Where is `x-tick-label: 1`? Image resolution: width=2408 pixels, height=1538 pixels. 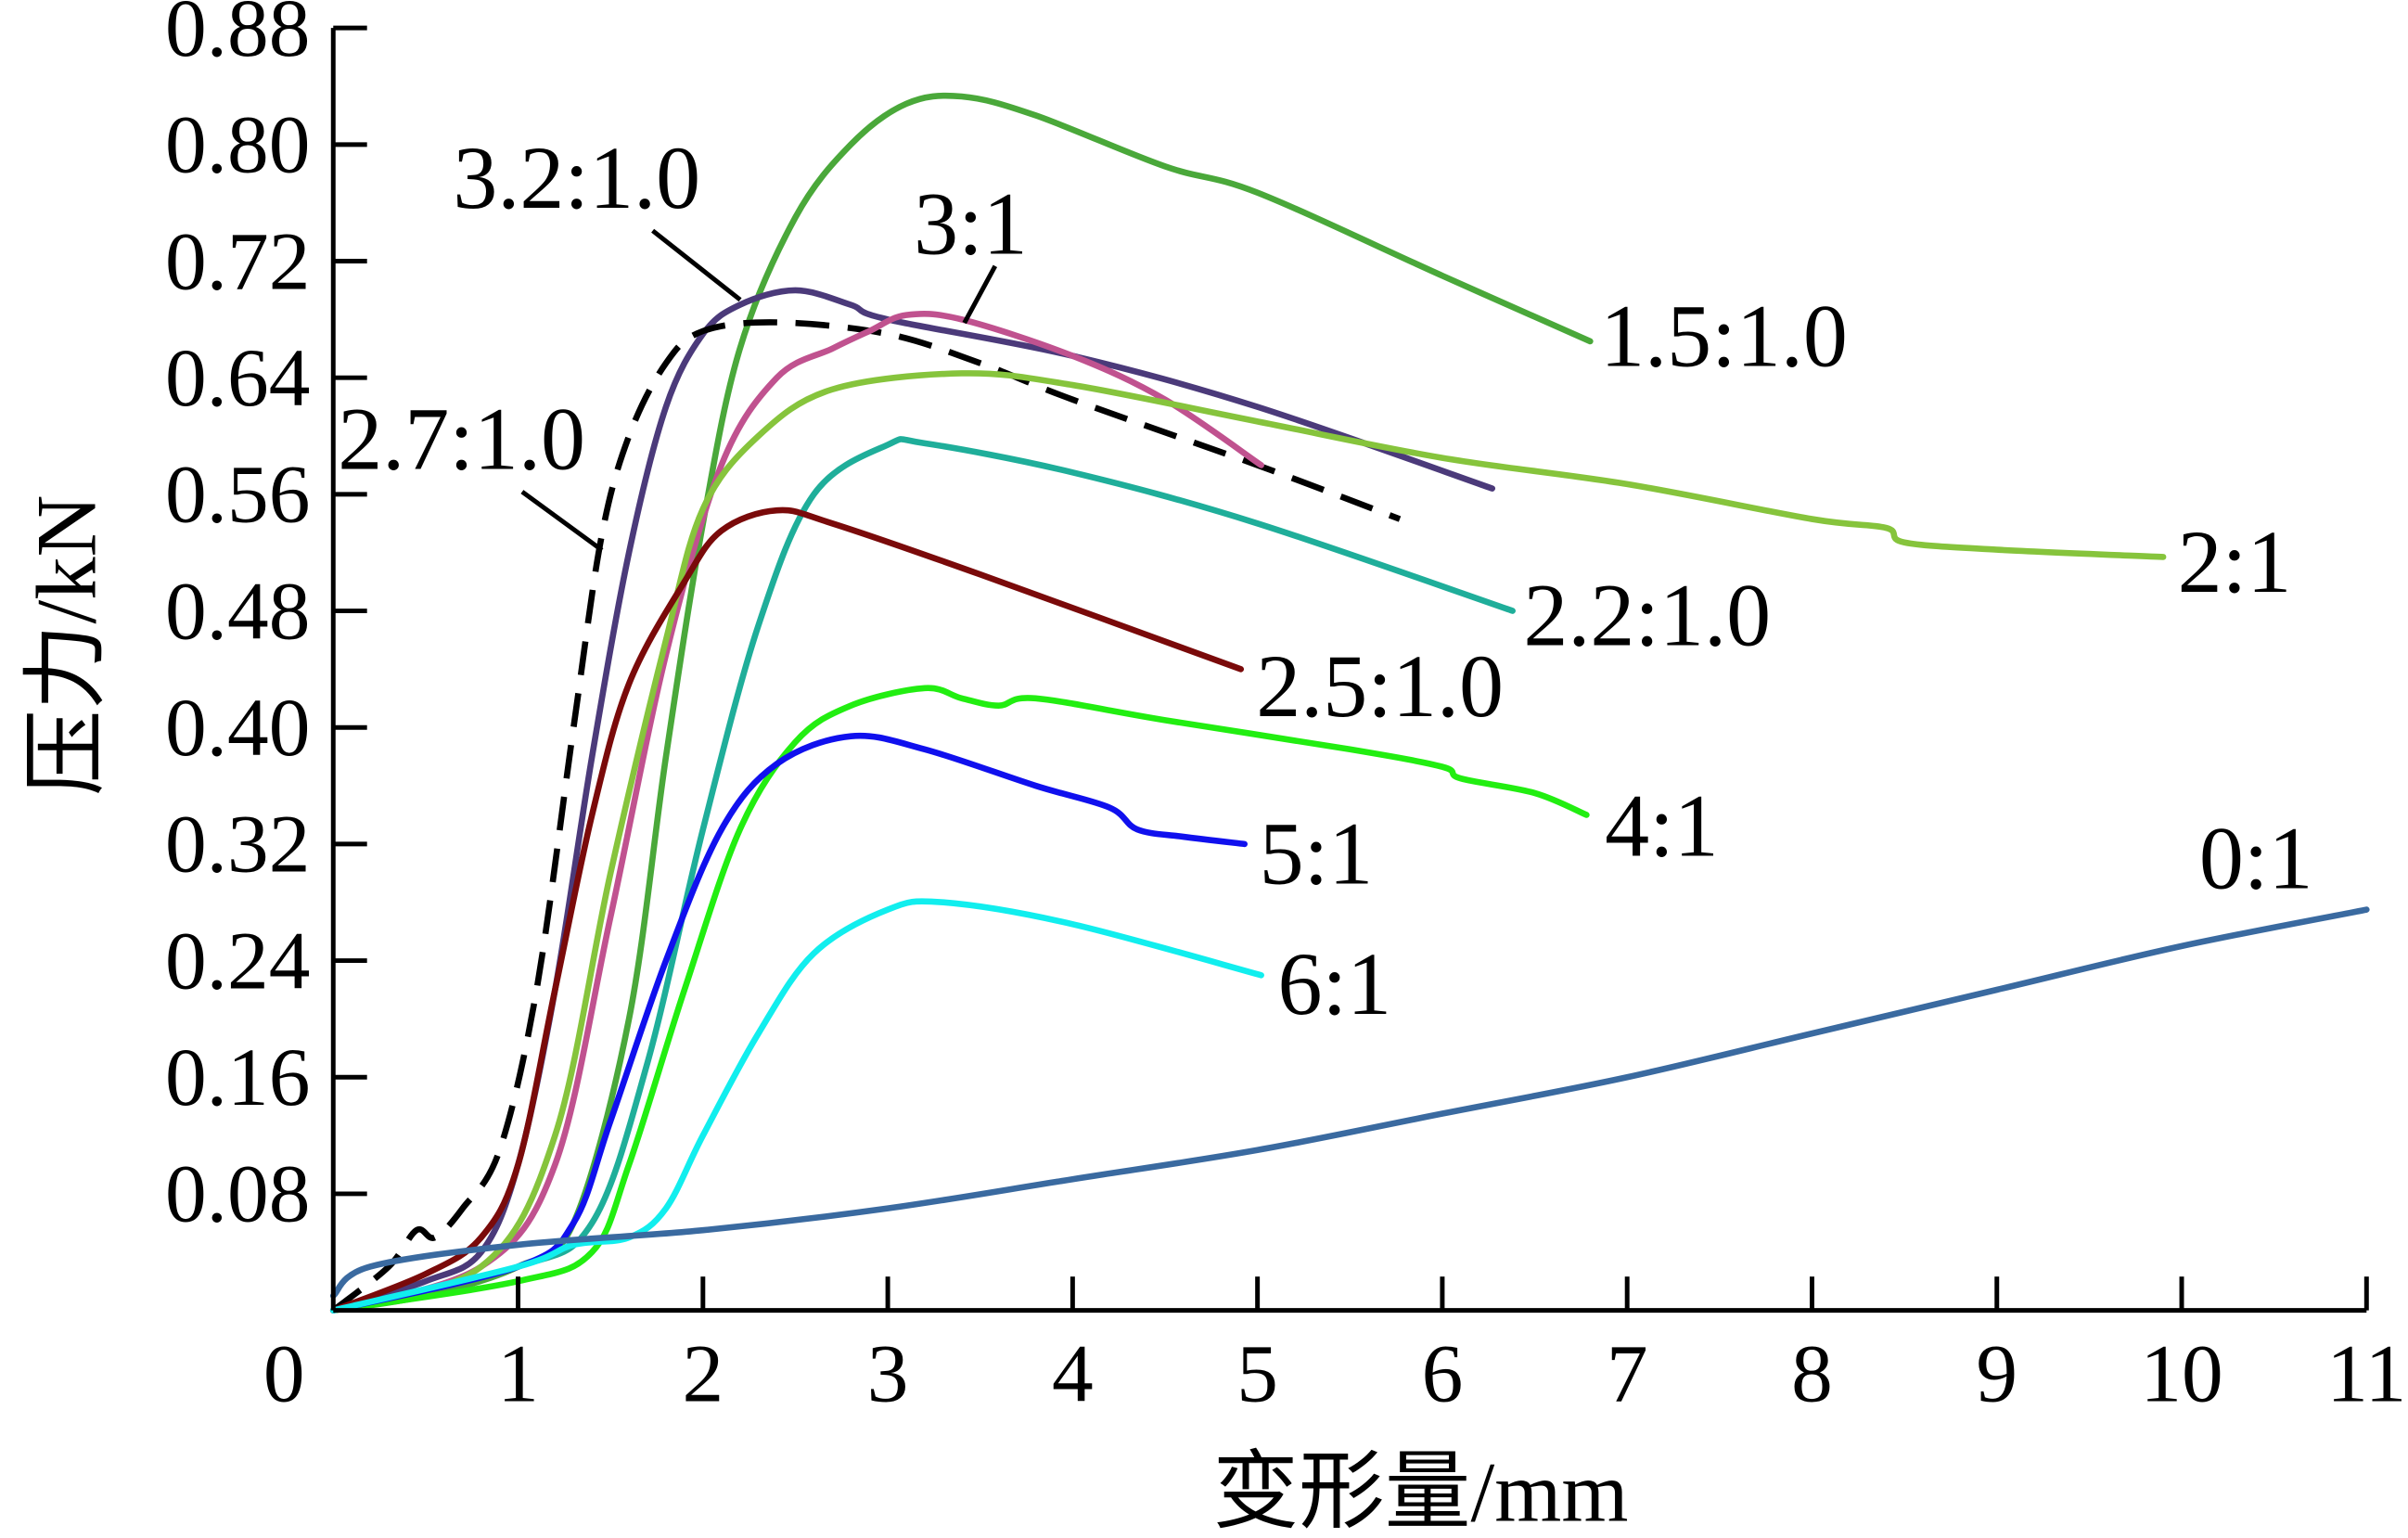 x-tick-label: 1 is located at coordinates (518, 1373).